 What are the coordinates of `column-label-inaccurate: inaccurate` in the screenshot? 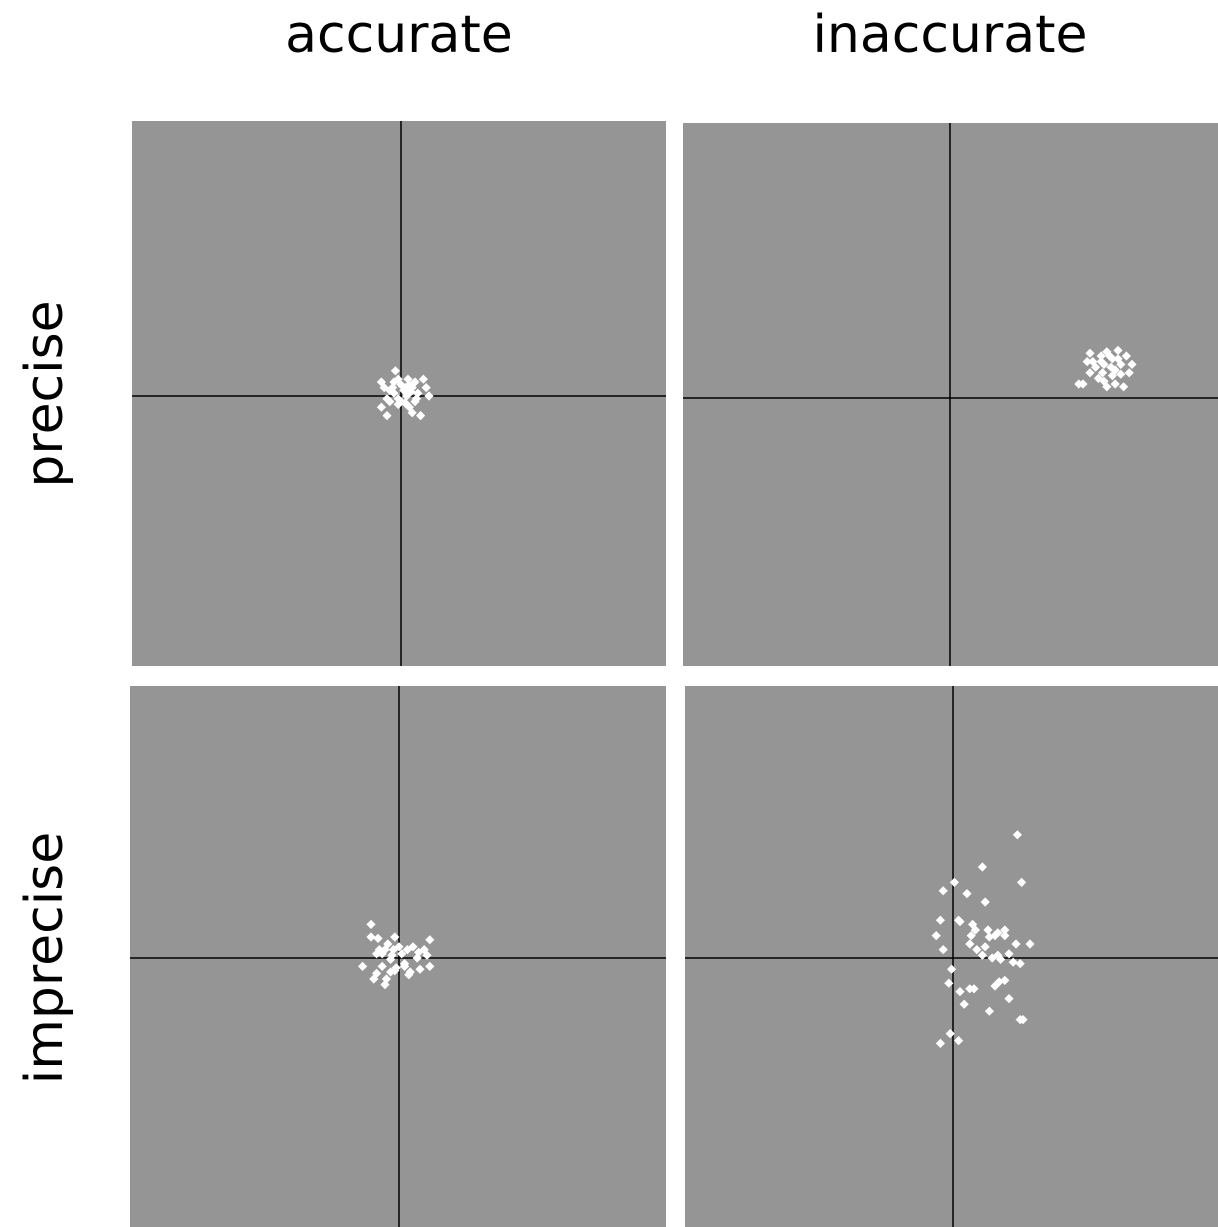 It's located at (950, 35).